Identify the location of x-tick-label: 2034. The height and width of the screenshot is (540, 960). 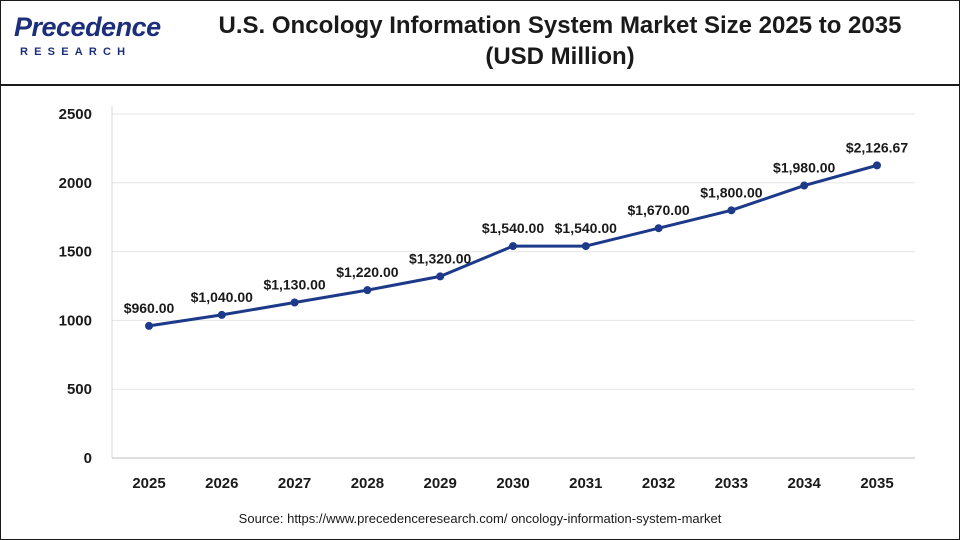
(805, 483).